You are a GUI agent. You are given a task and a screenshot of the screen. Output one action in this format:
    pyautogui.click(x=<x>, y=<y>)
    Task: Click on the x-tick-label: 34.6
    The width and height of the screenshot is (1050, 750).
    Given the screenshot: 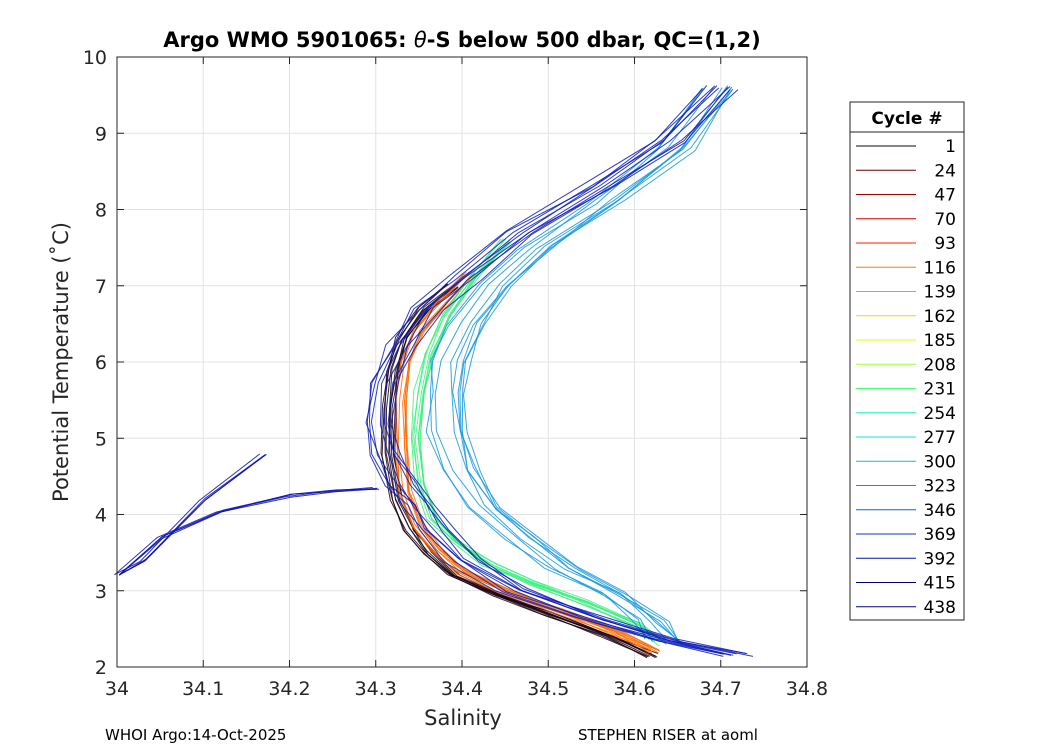 What is the action you would take?
    pyautogui.click(x=634, y=689)
    